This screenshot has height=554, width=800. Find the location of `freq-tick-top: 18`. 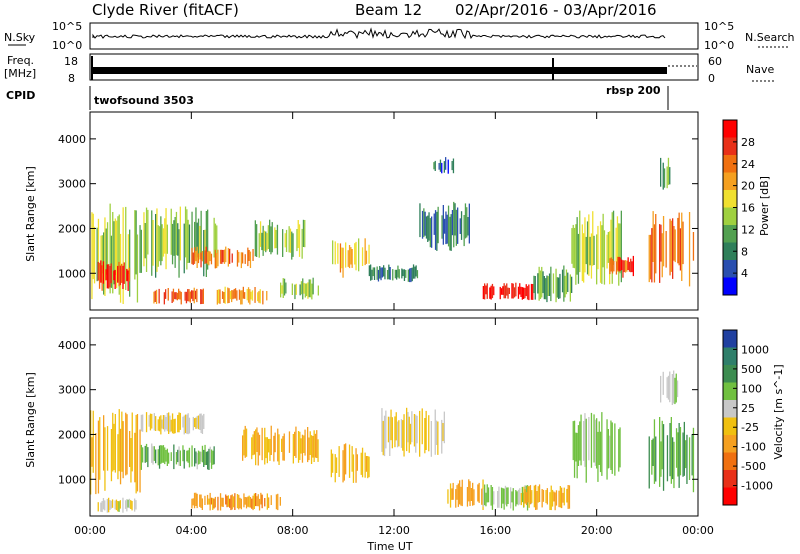

freq-tick-top: 18 is located at coordinates (71, 61).